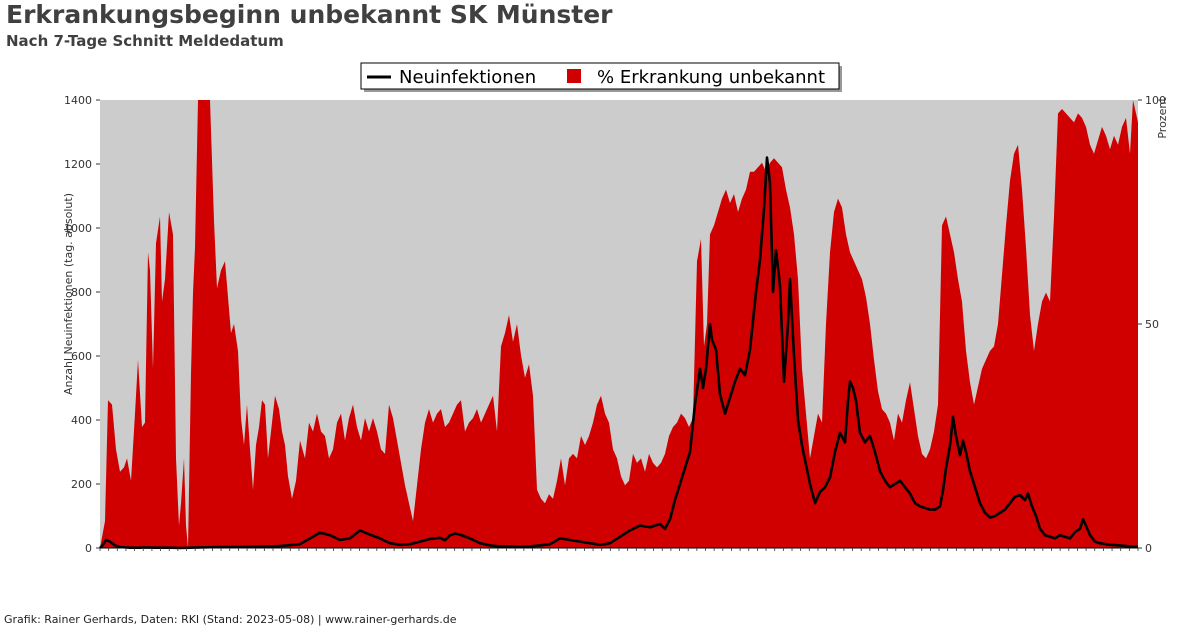  I want to click on y-tick-left-label: 600, so click(81, 356).